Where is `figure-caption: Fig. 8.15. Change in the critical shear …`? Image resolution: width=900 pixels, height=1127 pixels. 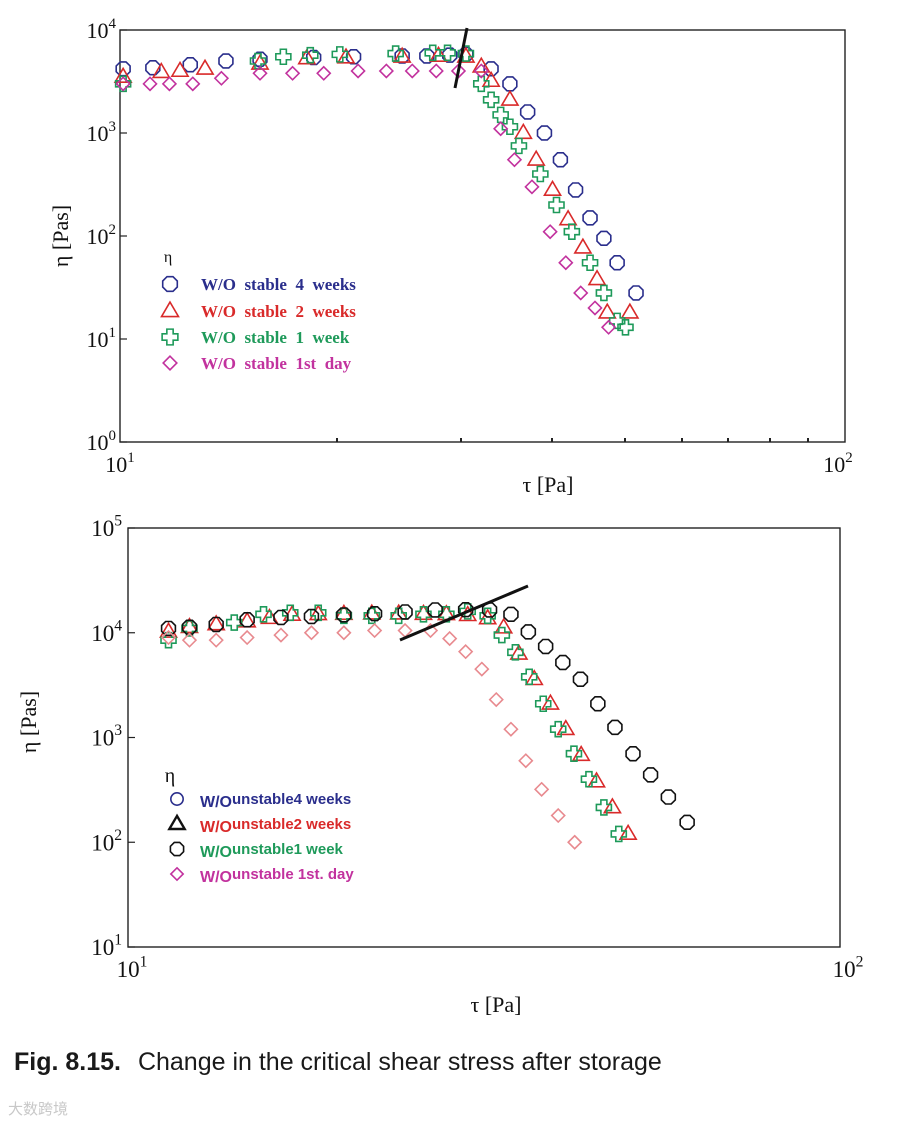
figure-caption: Fig. 8.15. Change in the critical shear … is located at coordinates (338, 1062).